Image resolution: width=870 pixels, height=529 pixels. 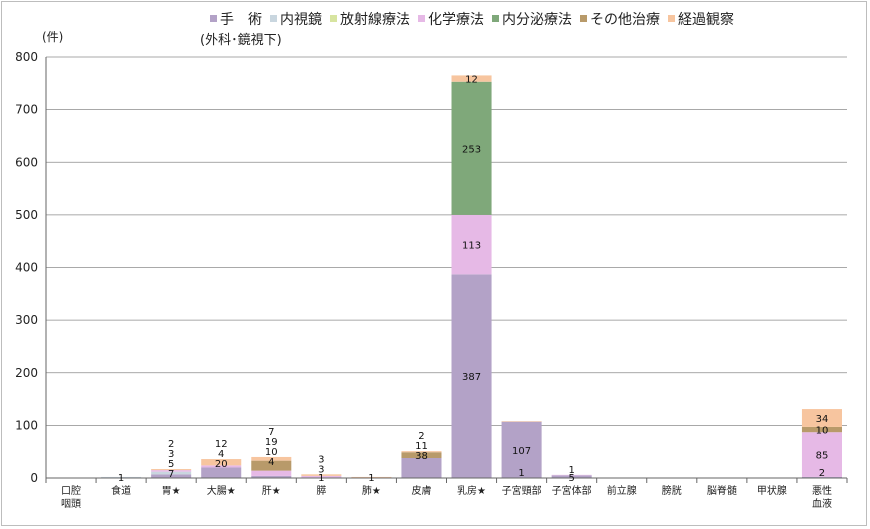 What do you see at coordinates (71, 504) in the screenshot?
I see `category-label: 咽頭` at bounding box center [71, 504].